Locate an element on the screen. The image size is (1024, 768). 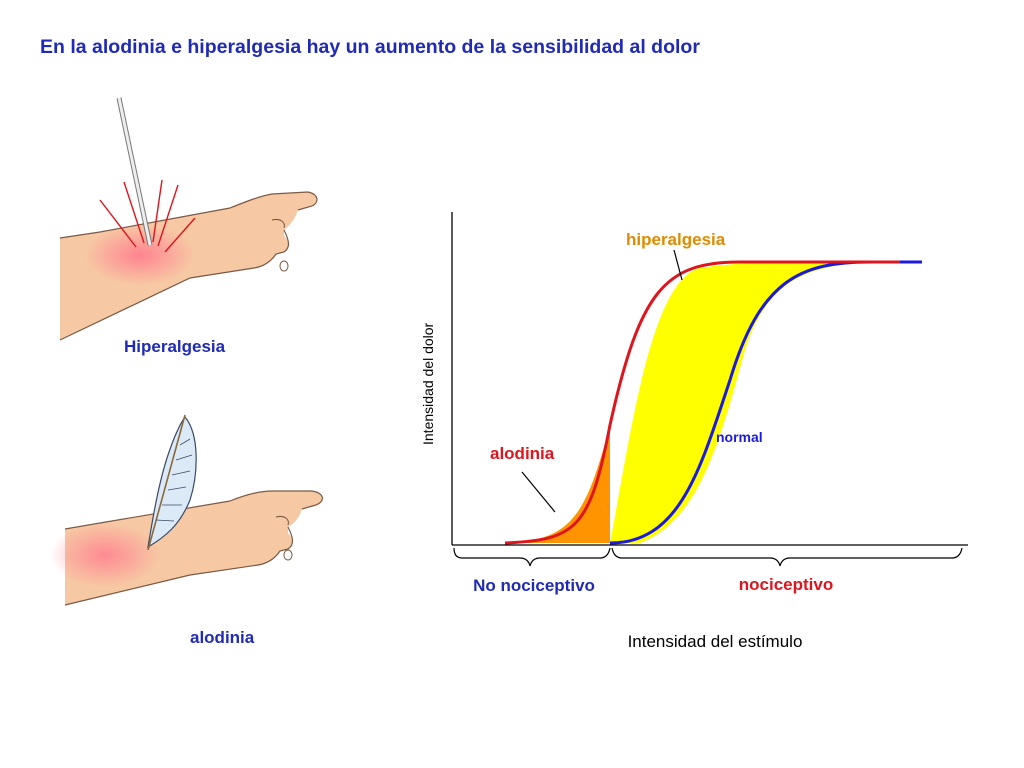
allodynia-caption: alodinia is located at coordinates (222, 637).